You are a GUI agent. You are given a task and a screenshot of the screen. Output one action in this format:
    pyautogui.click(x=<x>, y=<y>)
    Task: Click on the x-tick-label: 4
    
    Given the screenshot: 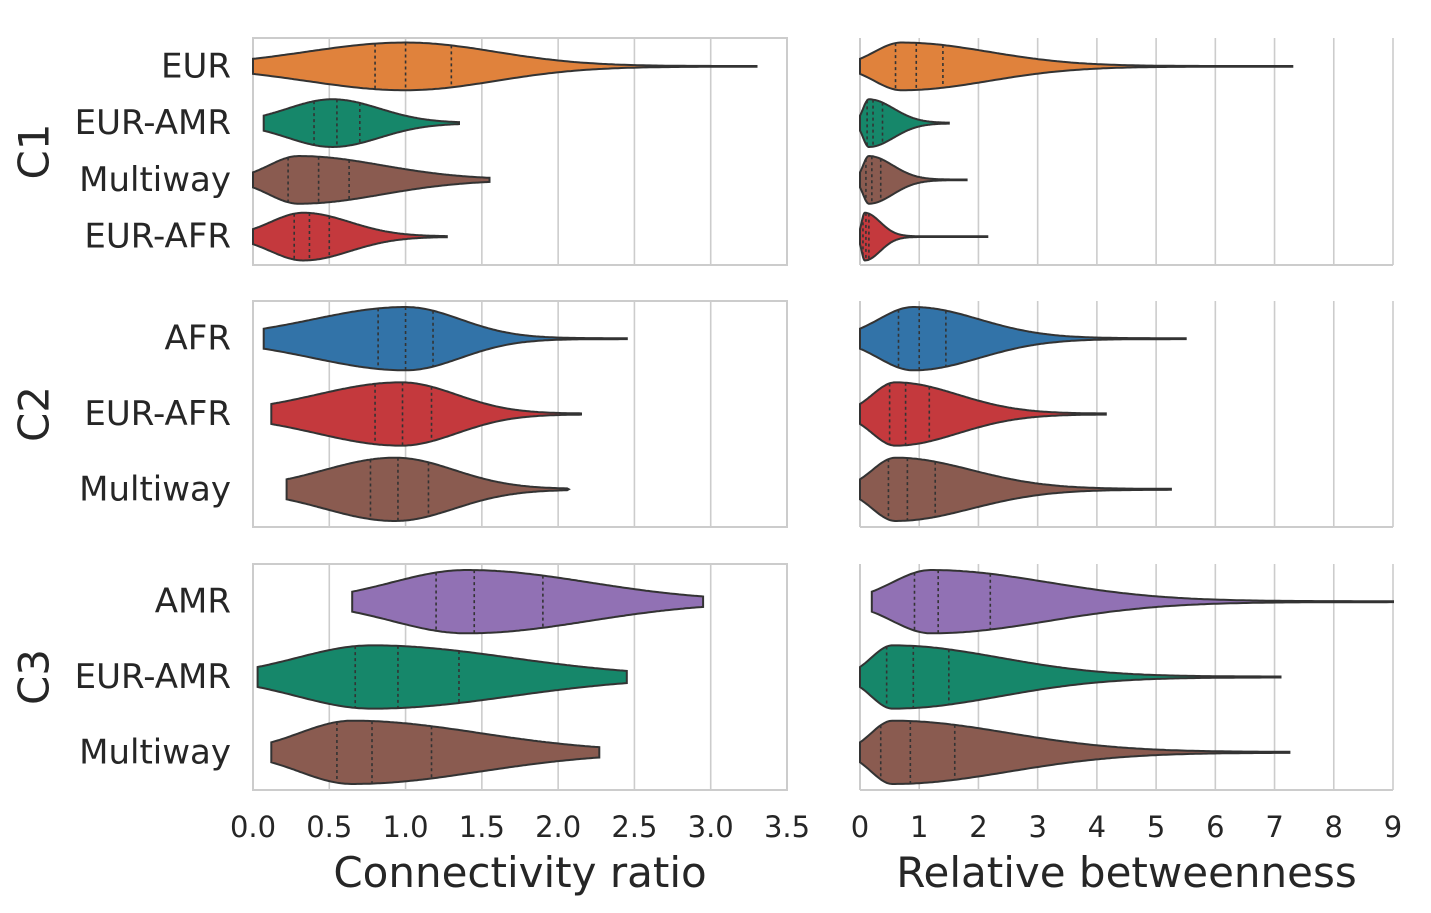 What is the action you would take?
    pyautogui.click(x=1097, y=827)
    